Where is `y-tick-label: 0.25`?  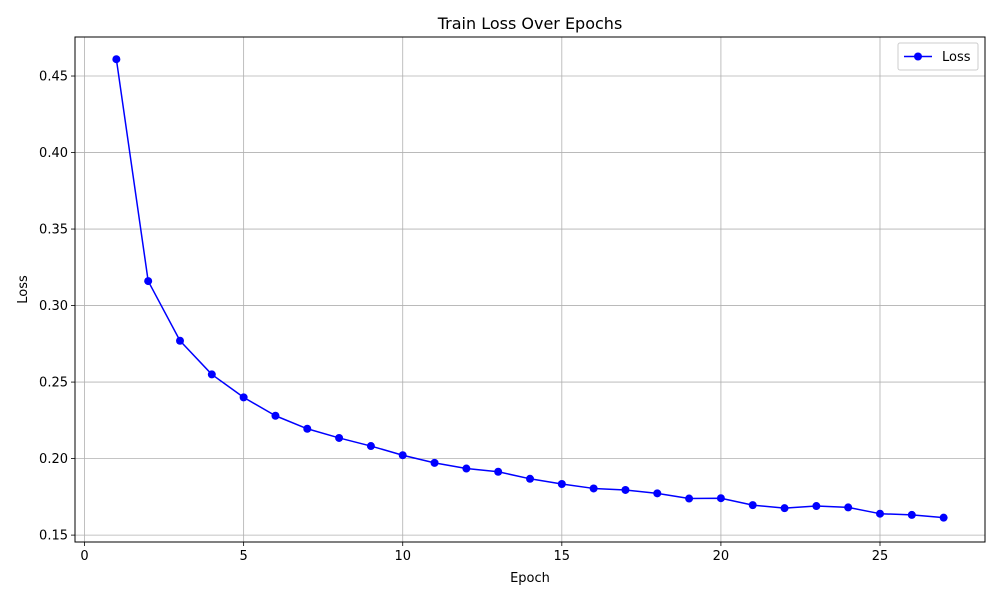
y-tick-label: 0.25 is located at coordinates (53, 383).